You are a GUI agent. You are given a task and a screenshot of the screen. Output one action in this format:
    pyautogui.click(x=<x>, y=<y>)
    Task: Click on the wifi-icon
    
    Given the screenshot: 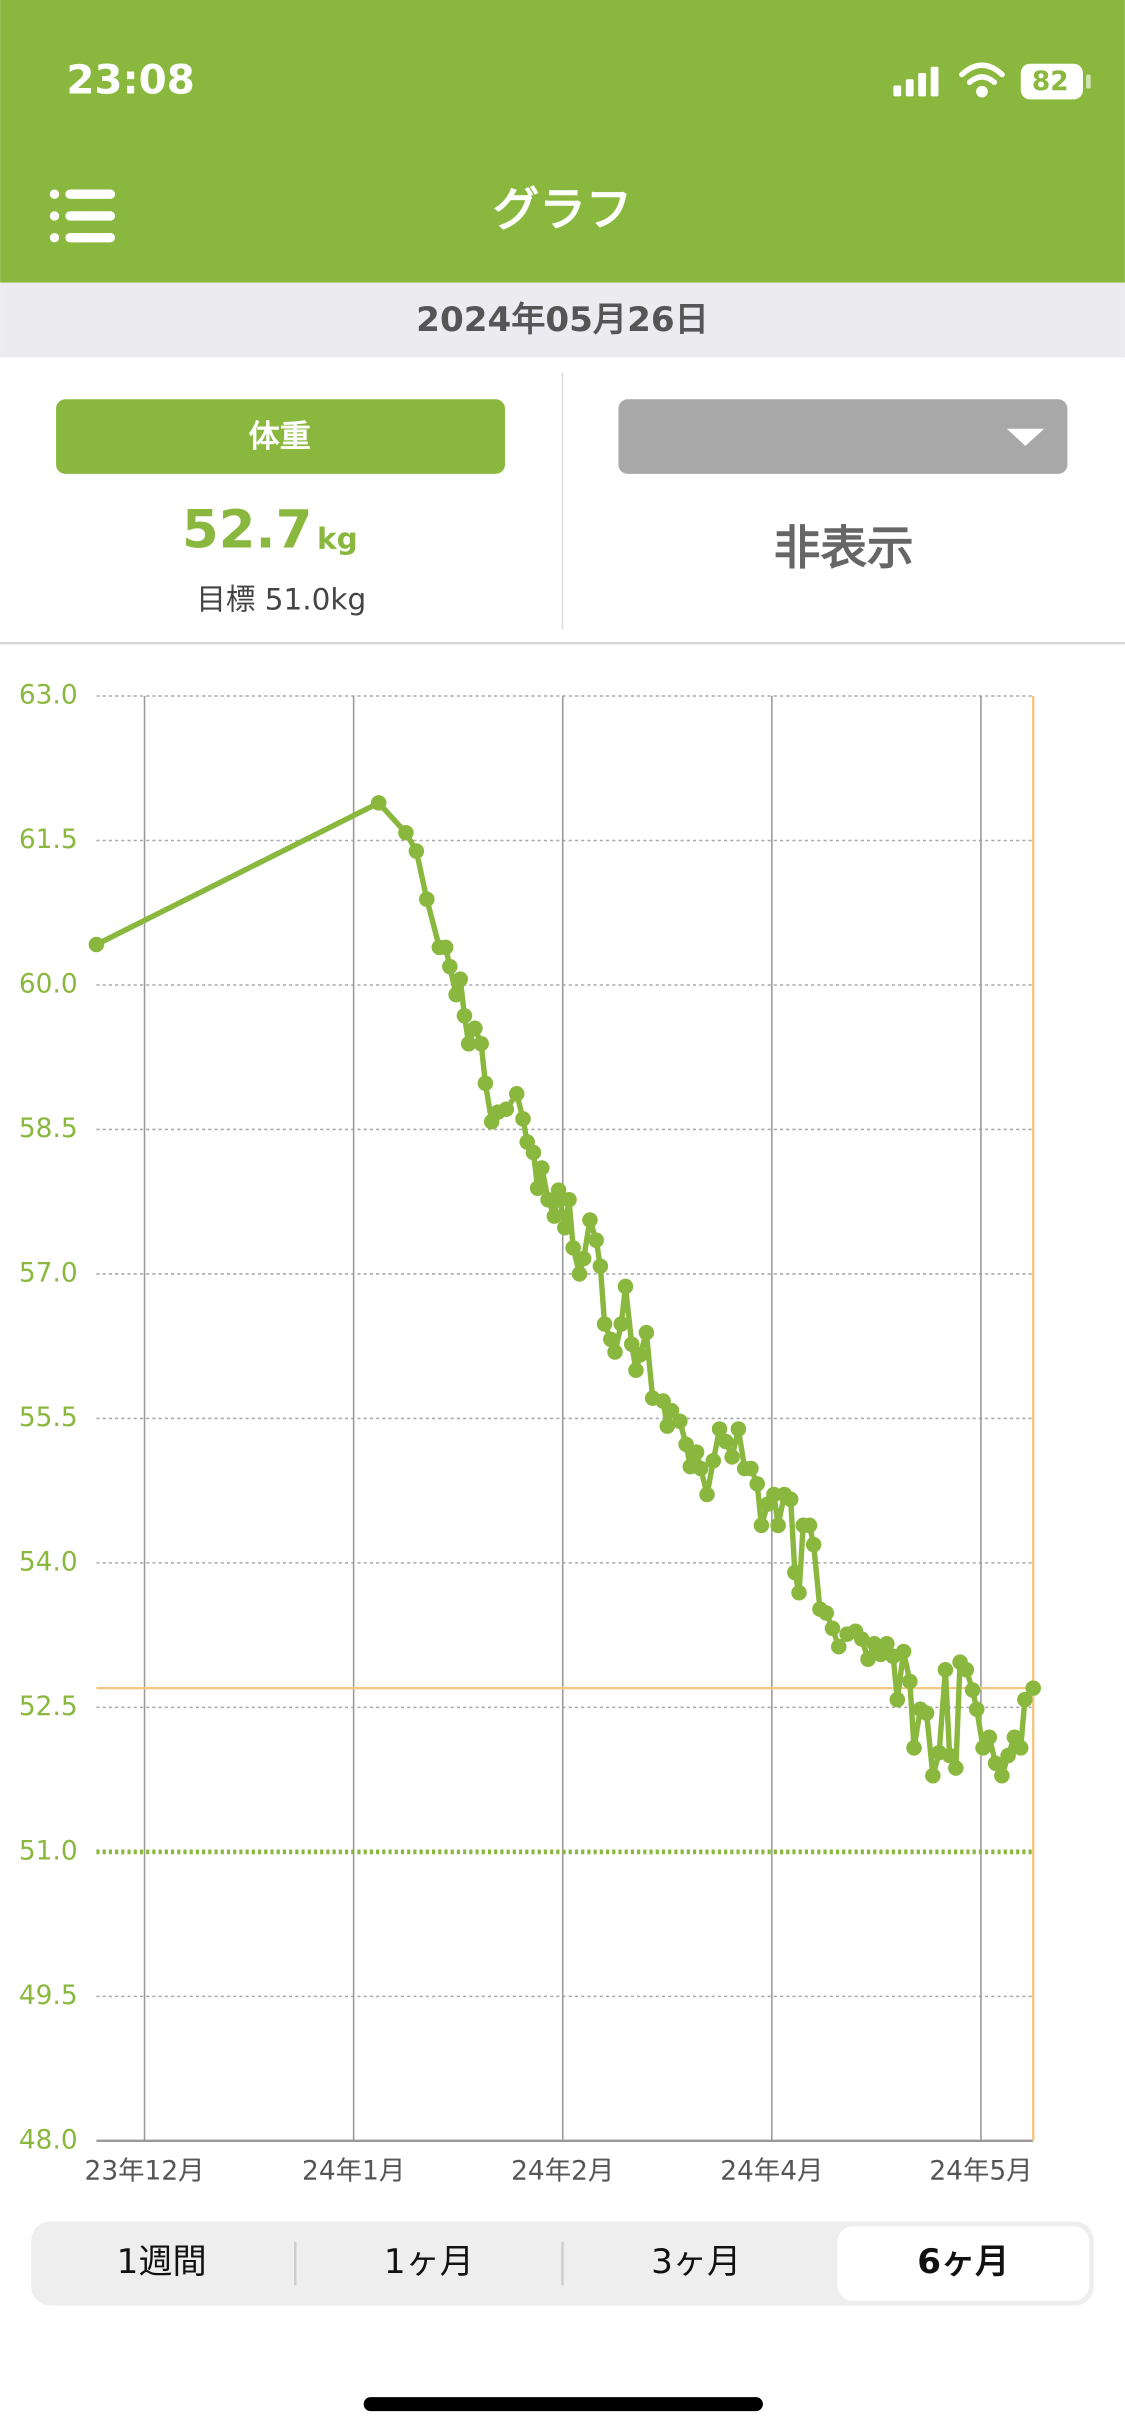 What is the action you would take?
    pyautogui.click(x=982, y=80)
    